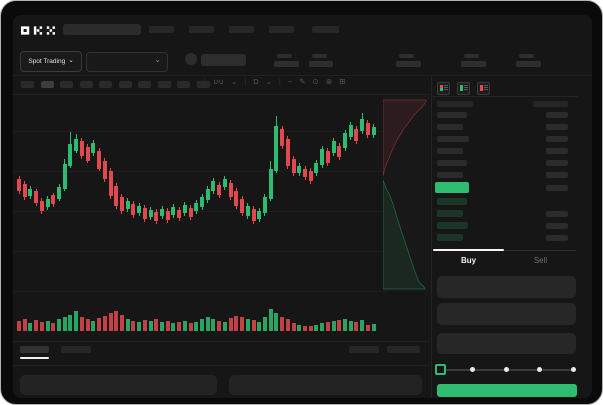 This screenshot has width=603, height=405. Describe the element at coordinates (468, 260) in the screenshot. I see `tab-buy: Buy` at that location.